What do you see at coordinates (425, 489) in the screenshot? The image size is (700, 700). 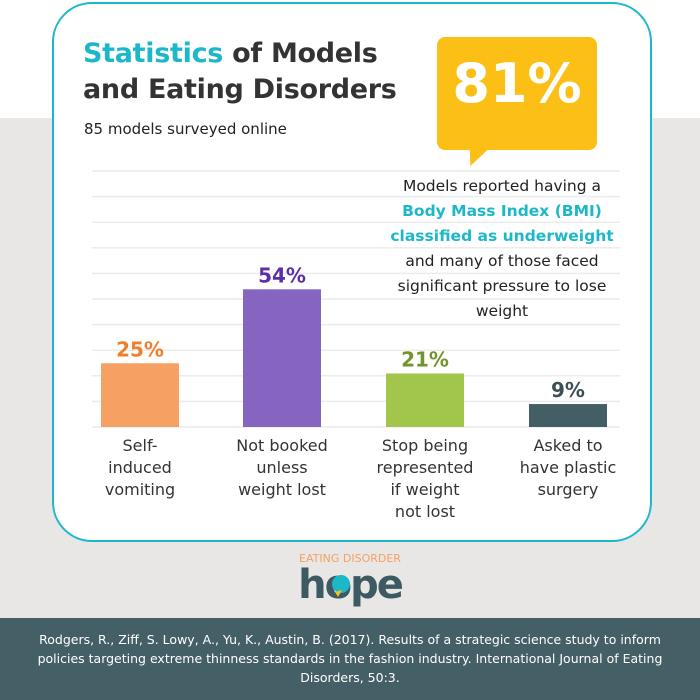 I see `category-label-line: if weight` at bounding box center [425, 489].